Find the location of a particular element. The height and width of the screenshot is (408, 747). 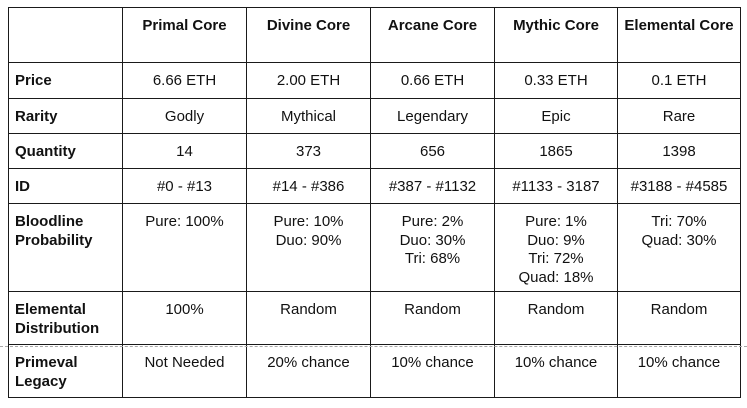

row-label: Rarity is located at coordinates (65, 116).